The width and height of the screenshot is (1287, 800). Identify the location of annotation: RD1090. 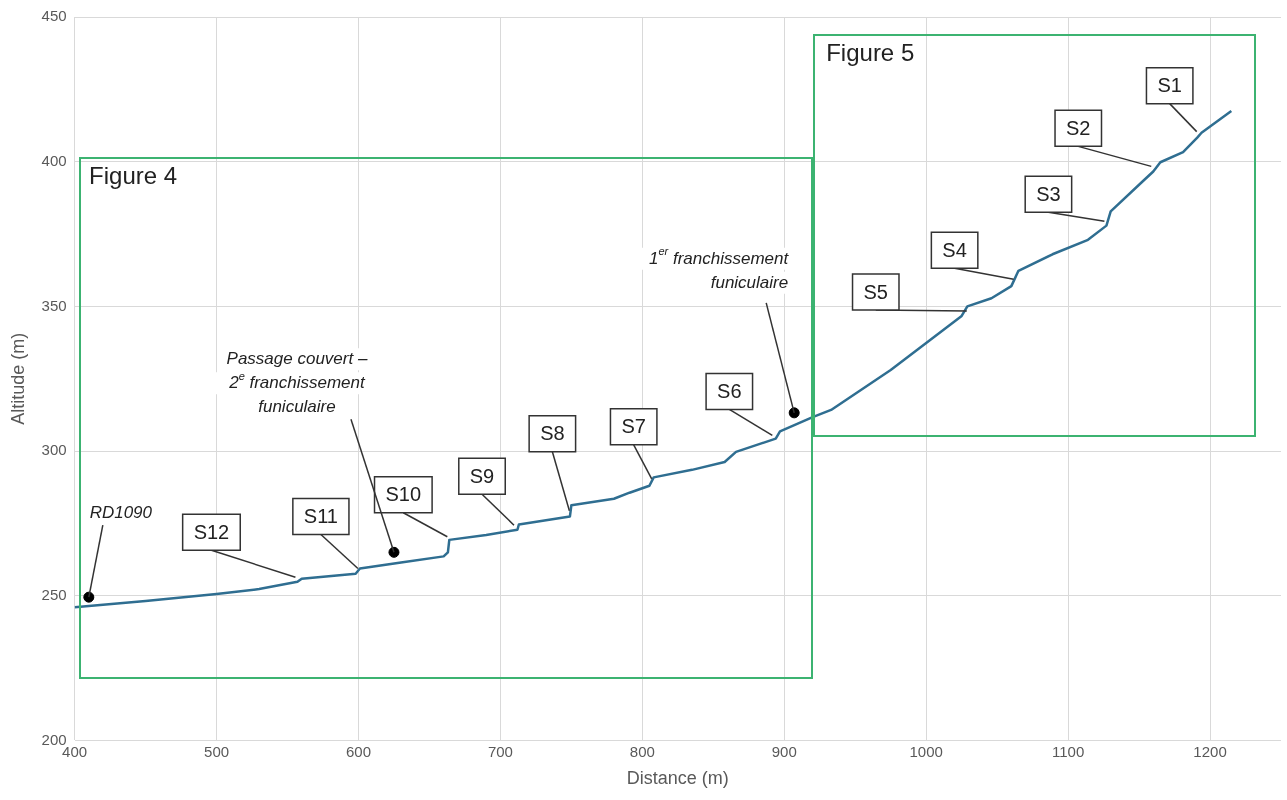
(121, 512).